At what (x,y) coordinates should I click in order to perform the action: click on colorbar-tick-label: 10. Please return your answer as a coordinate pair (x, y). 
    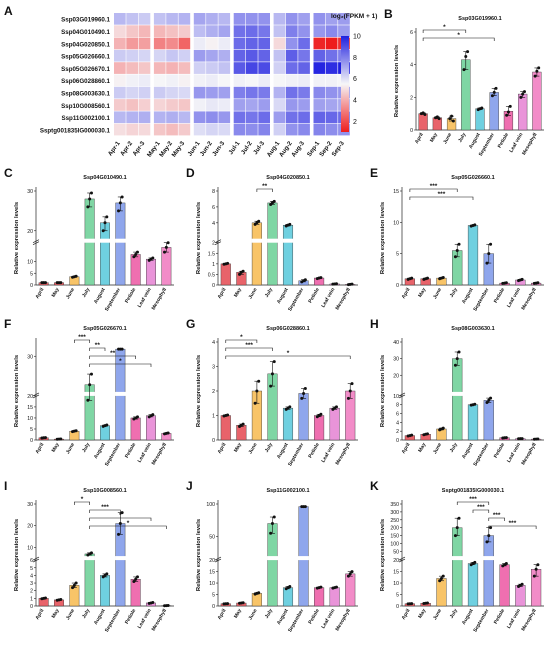
    Looking at the image, I should click on (357, 37).